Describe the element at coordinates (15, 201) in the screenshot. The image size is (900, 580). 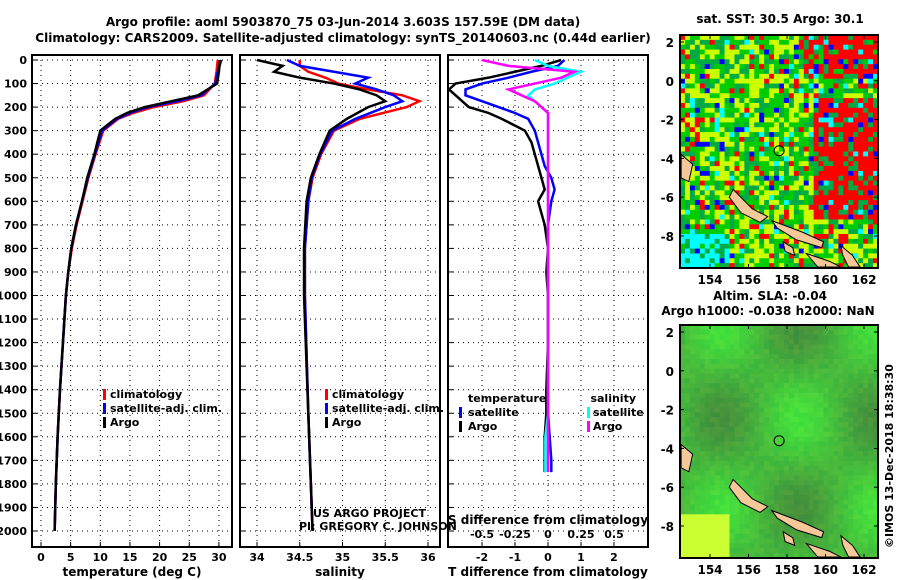
I see `depth-tick-label: 600` at that location.